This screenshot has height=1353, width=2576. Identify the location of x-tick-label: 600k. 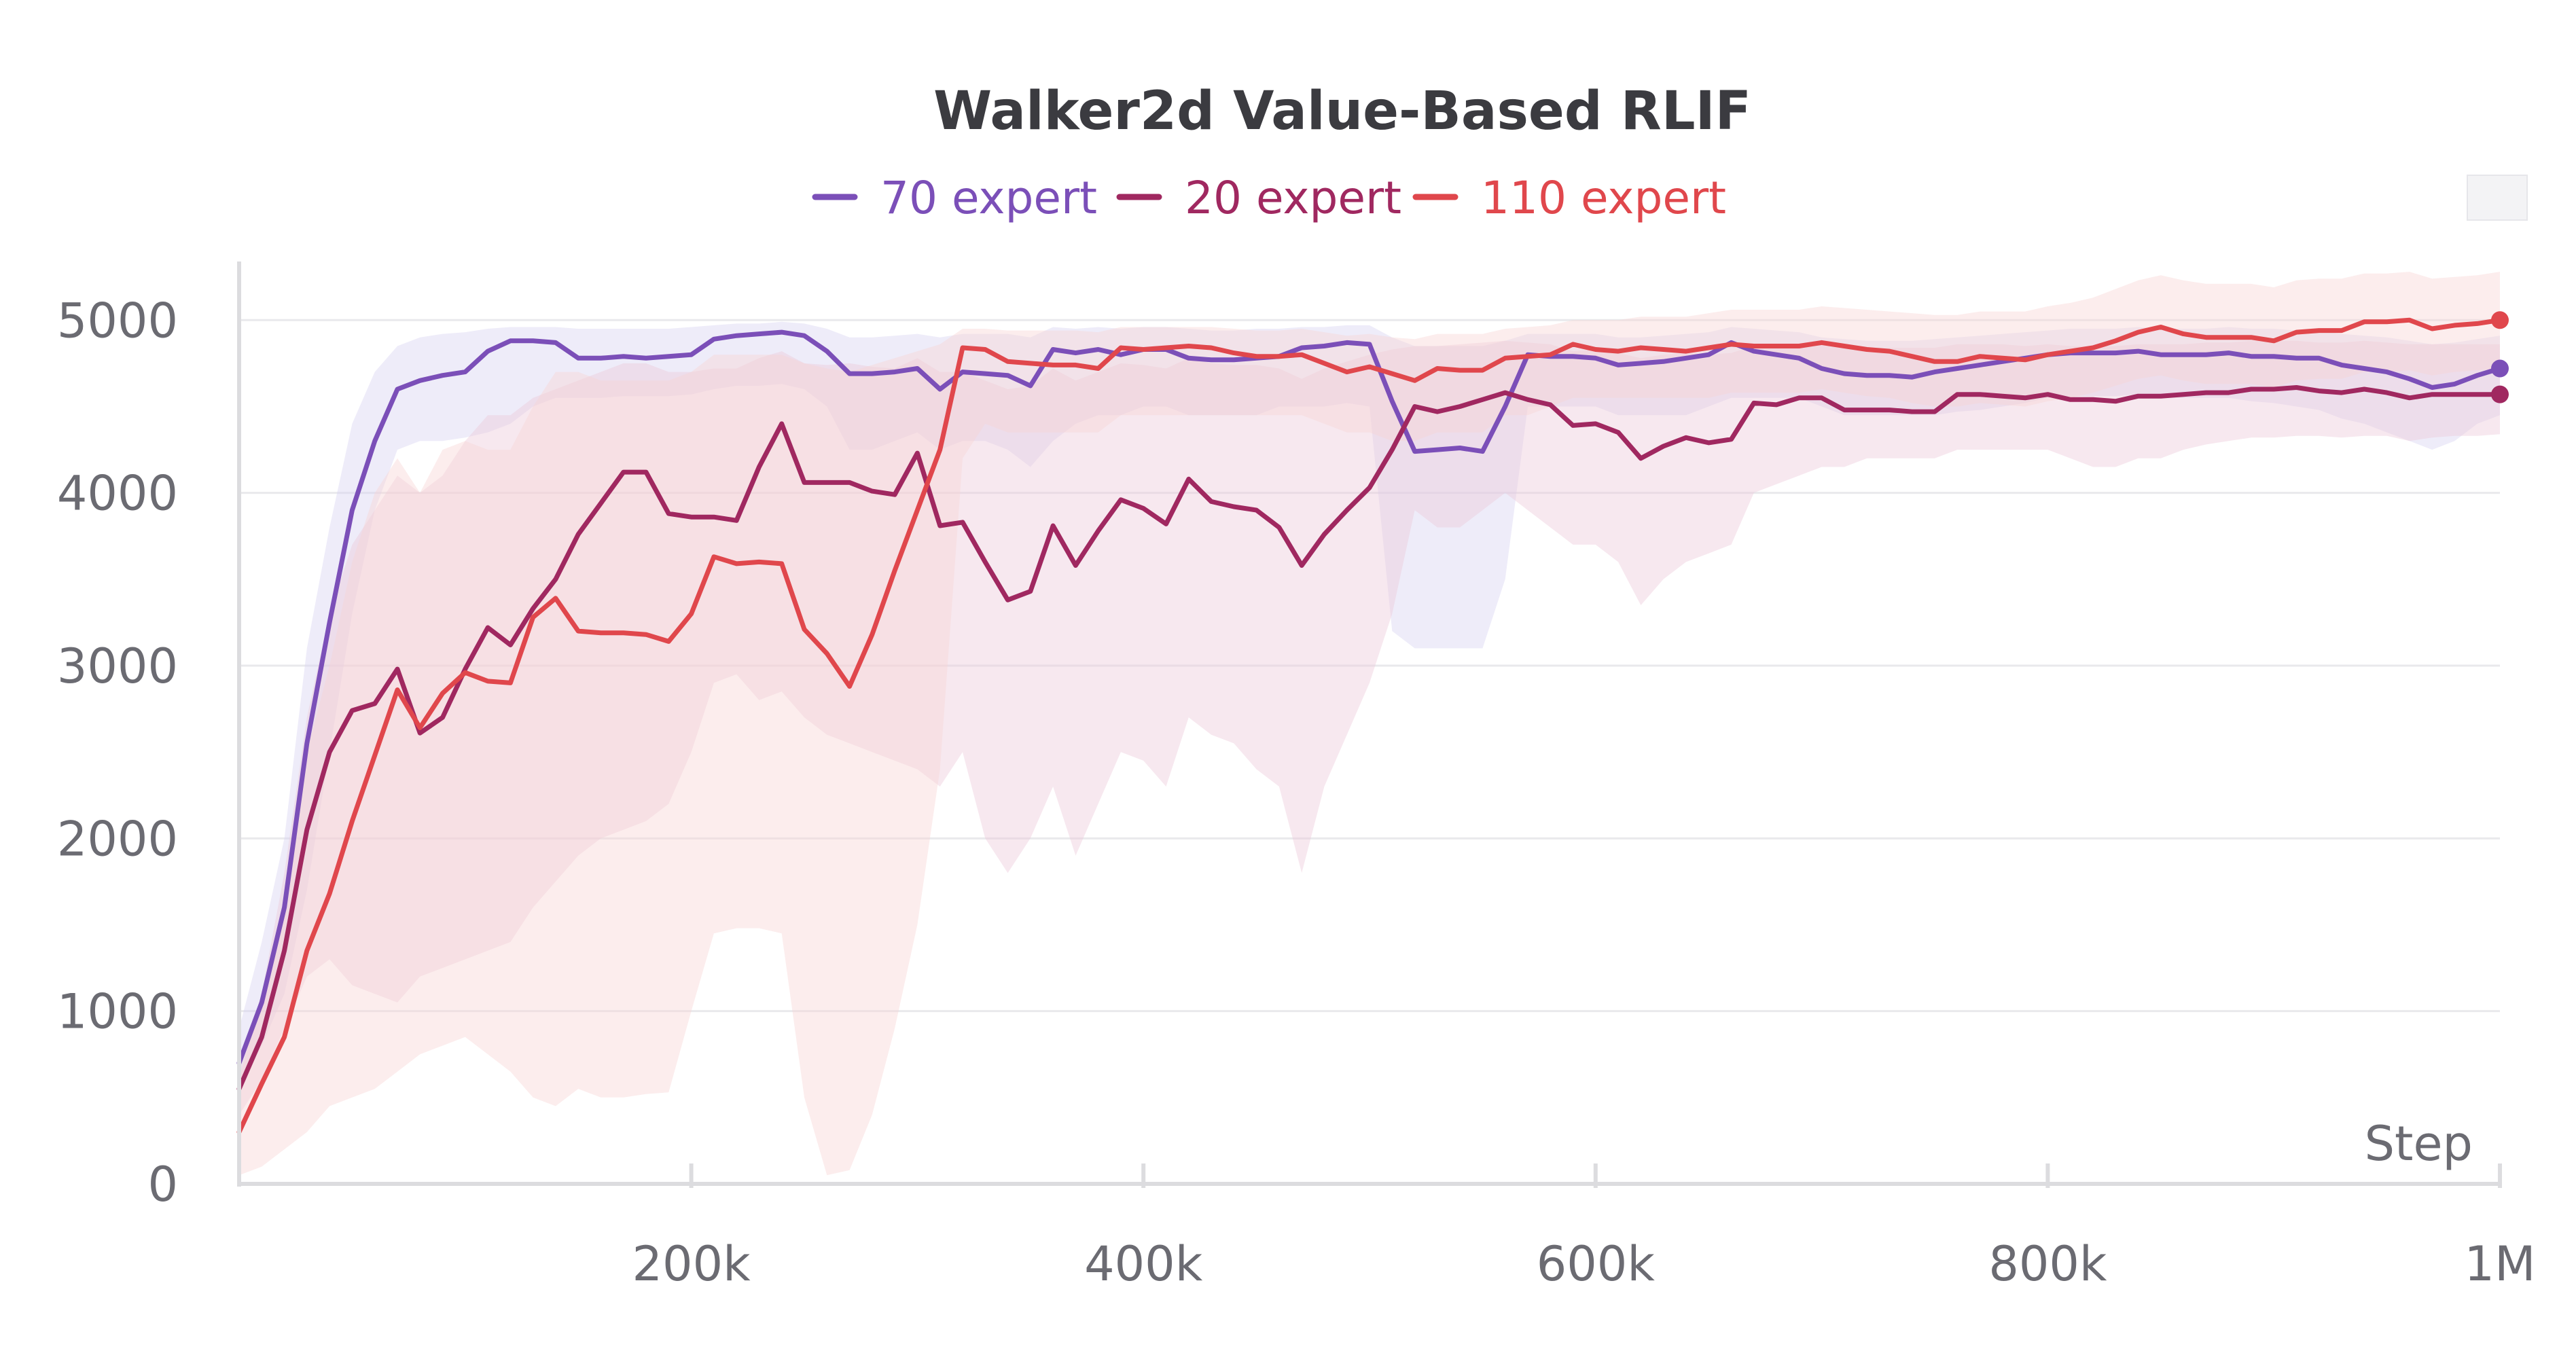
(1597, 1264).